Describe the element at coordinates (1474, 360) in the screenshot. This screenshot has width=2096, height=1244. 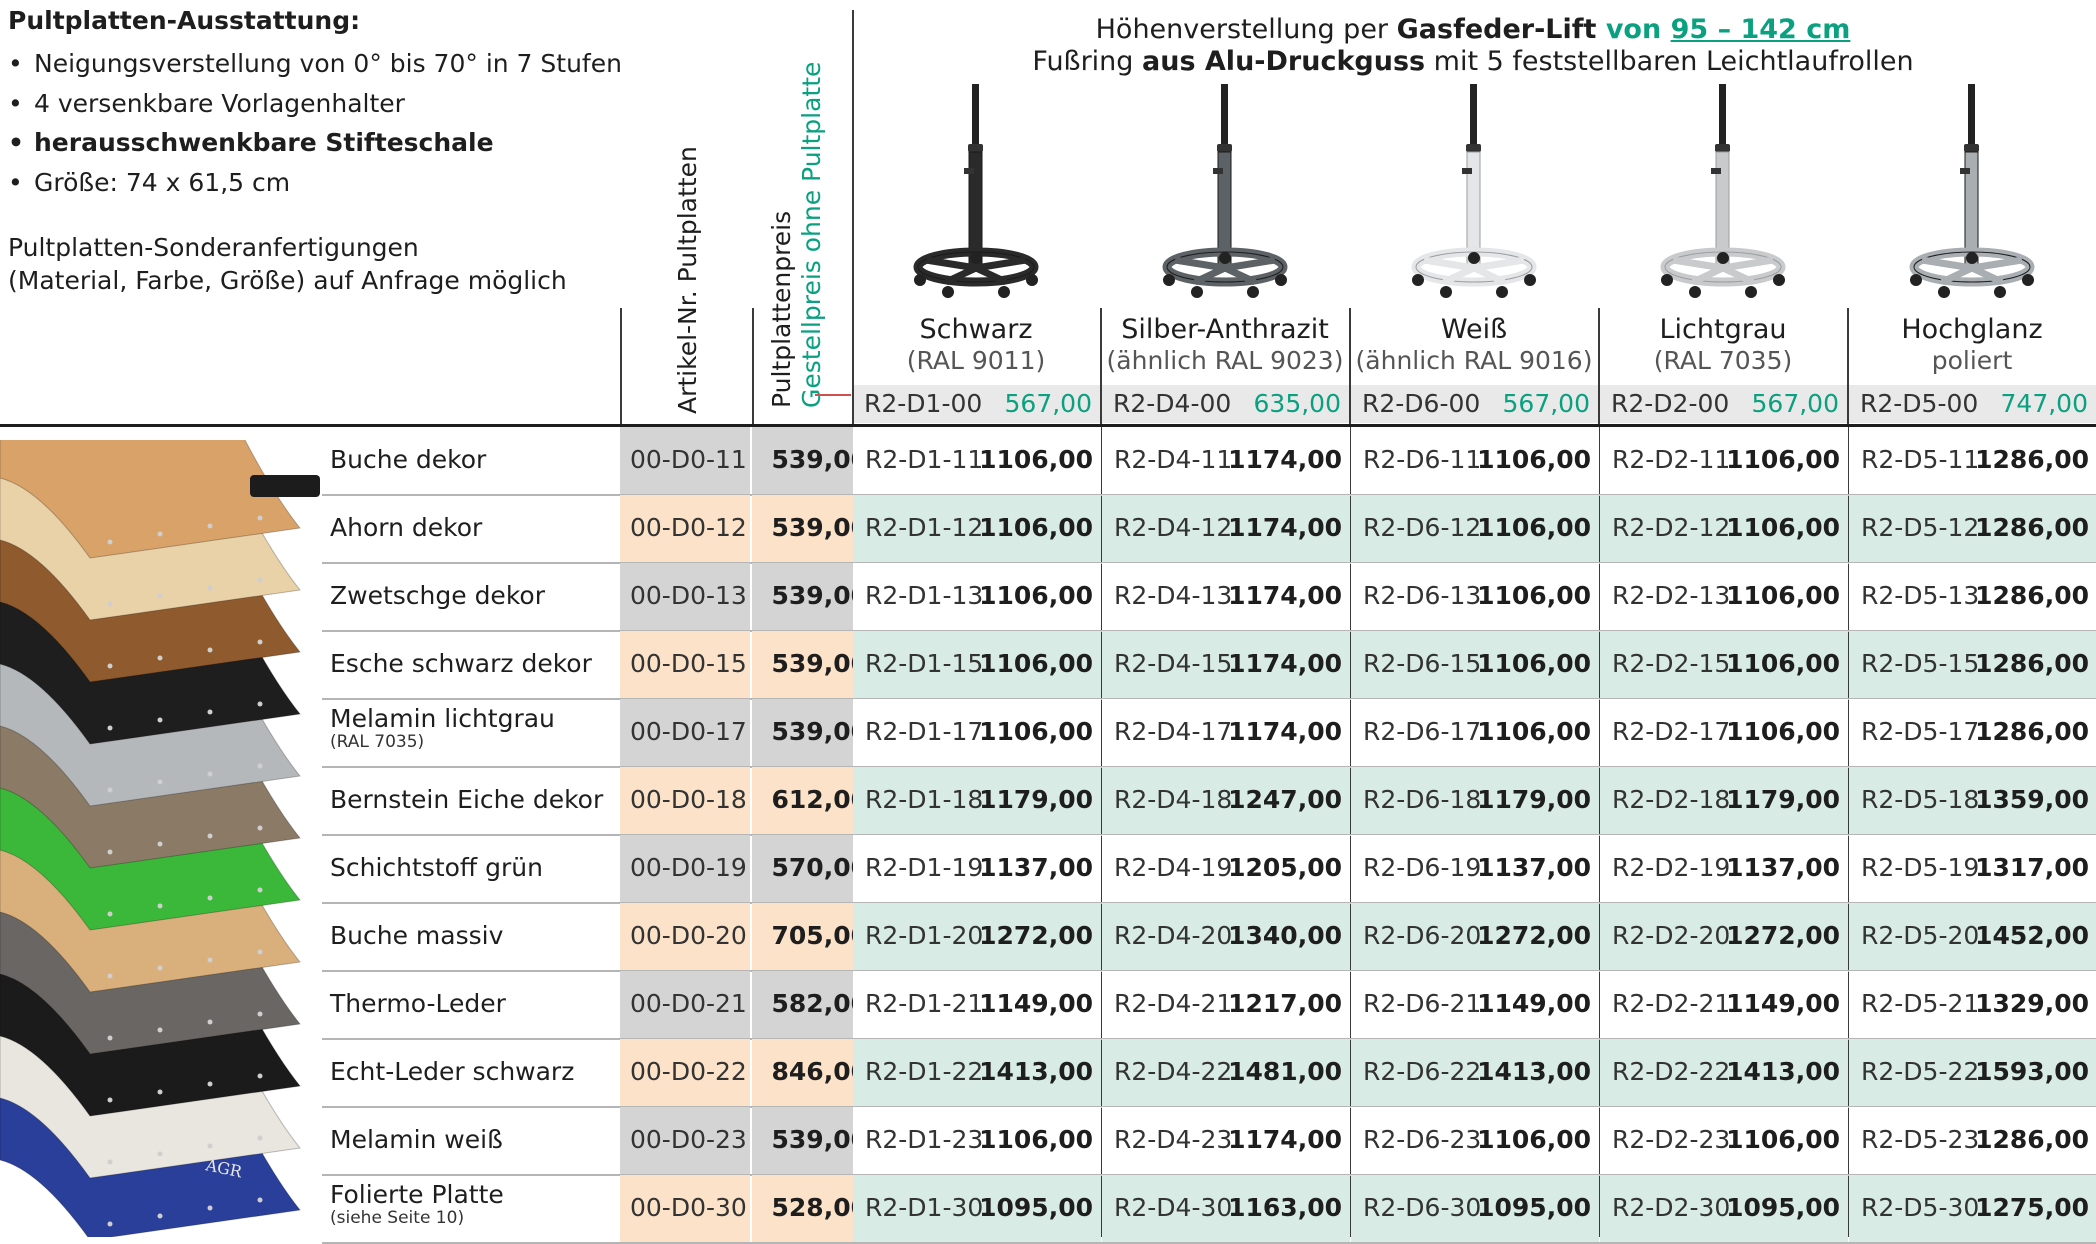
I see `stand-name-sub: (ähnlich RAL 9016)` at that location.